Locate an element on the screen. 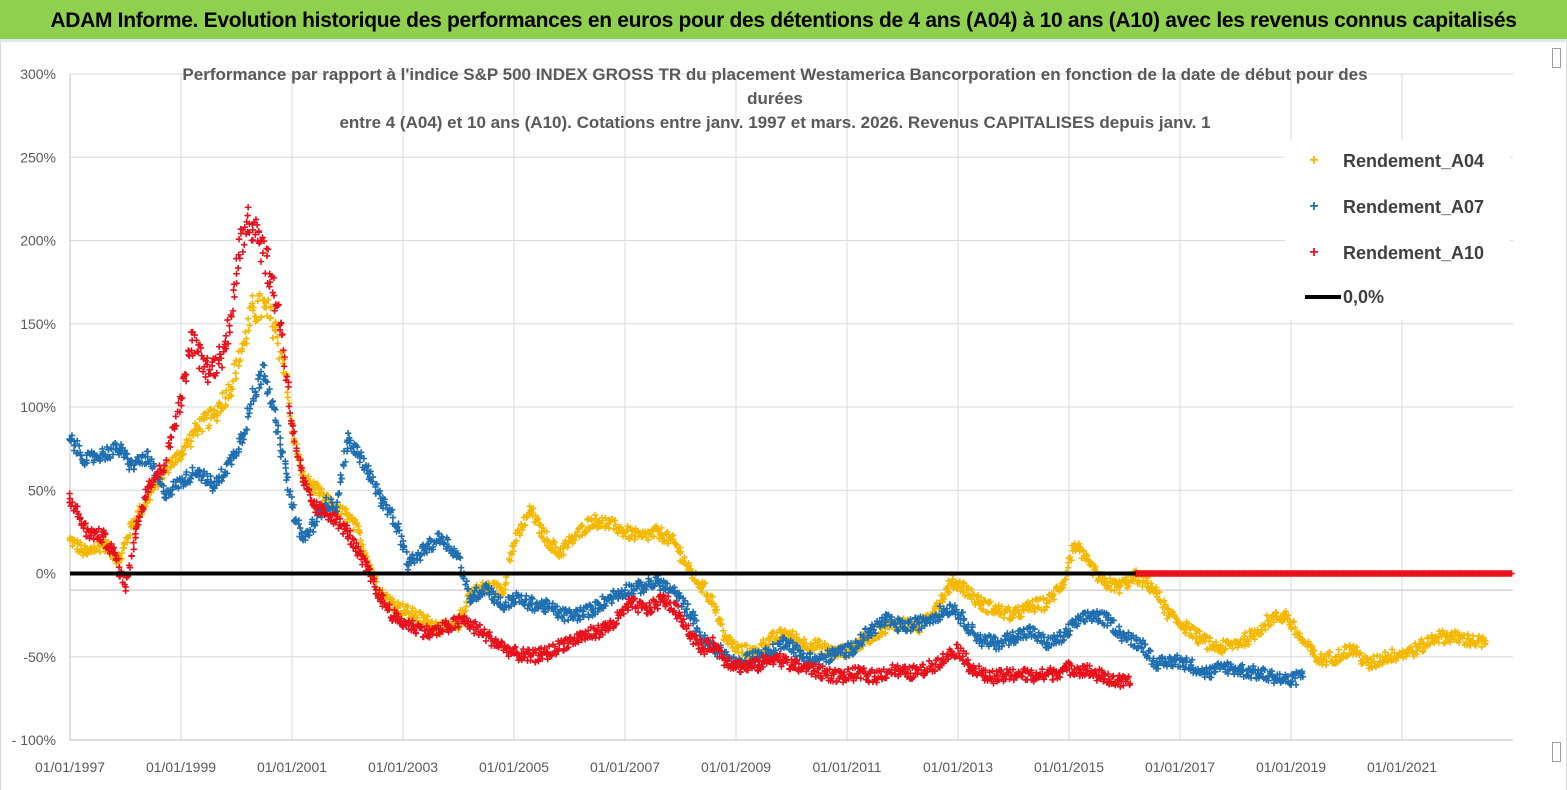 Image resolution: width=1567 pixels, height=790 pixels. x-tick-label: 01/01/2021 is located at coordinates (1402, 767).